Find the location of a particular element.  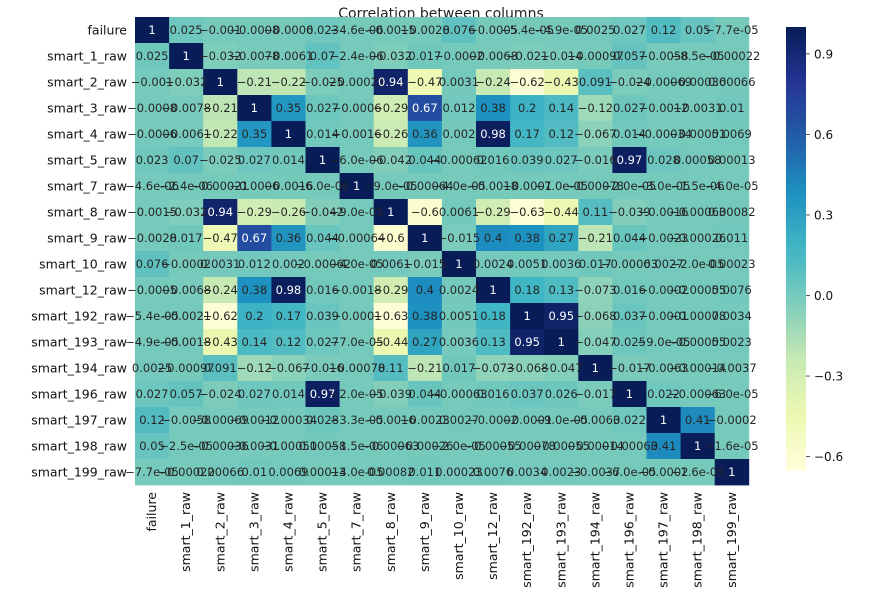

y-tick-label: smart_12_raw is located at coordinates (83, 290).